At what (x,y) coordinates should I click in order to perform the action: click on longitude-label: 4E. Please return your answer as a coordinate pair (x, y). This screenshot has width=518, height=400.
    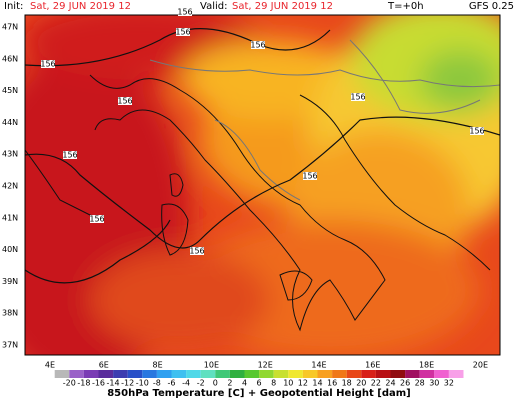
    Looking at the image, I should click on (50, 365).